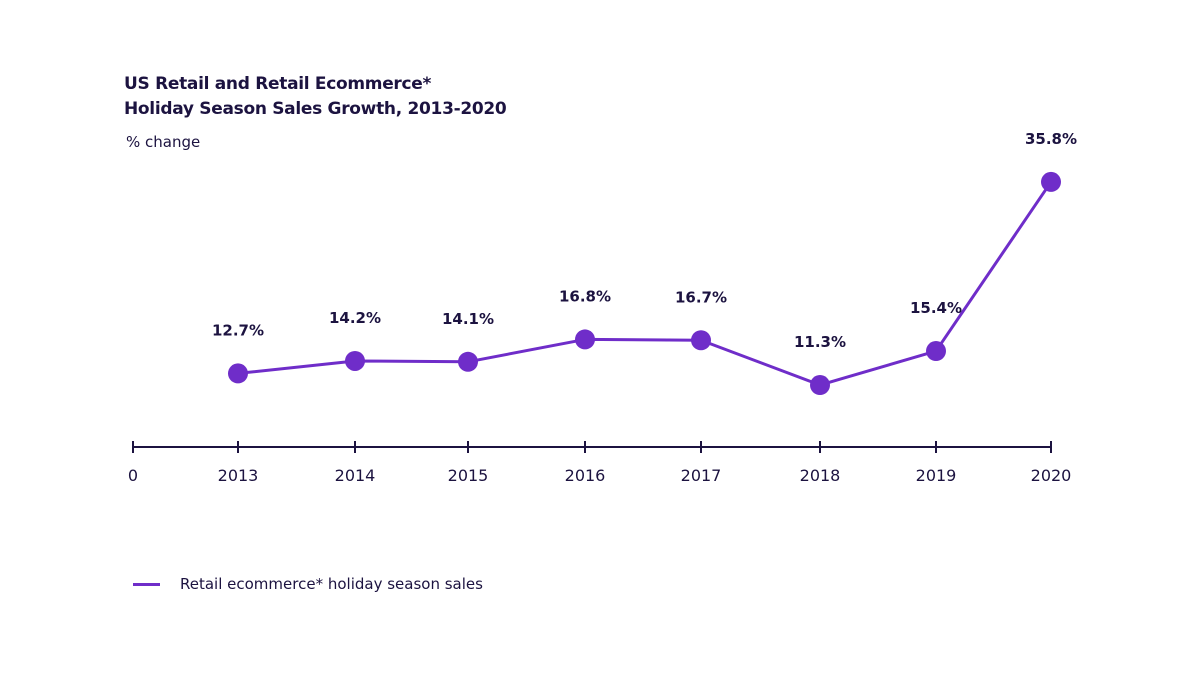 The width and height of the screenshot is (1200, 680). Describe the element at coordinates (331, 584) in the screenshot. I see `legend-label: Retail ecommerce* holiday season sales` at that location.